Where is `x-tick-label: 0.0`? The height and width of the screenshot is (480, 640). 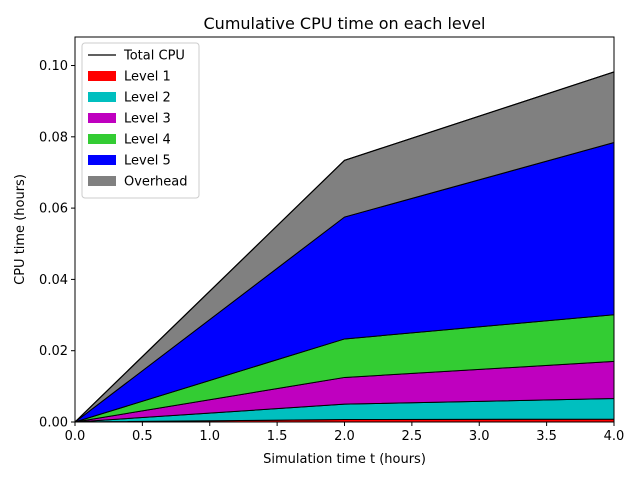
x-tick-label: 0.0 is located at coordinates (75, 436).